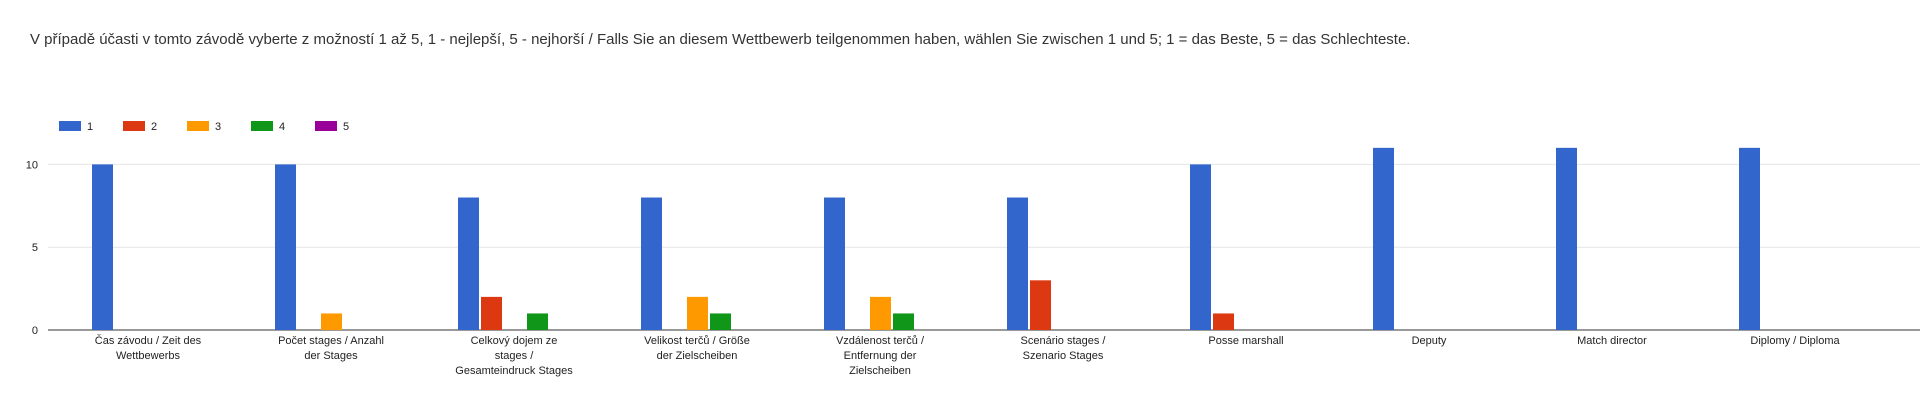 Image resolution: width=1920 pixels, height=416 pixels. I want to click on legend-label: 5, so click(346, 127).